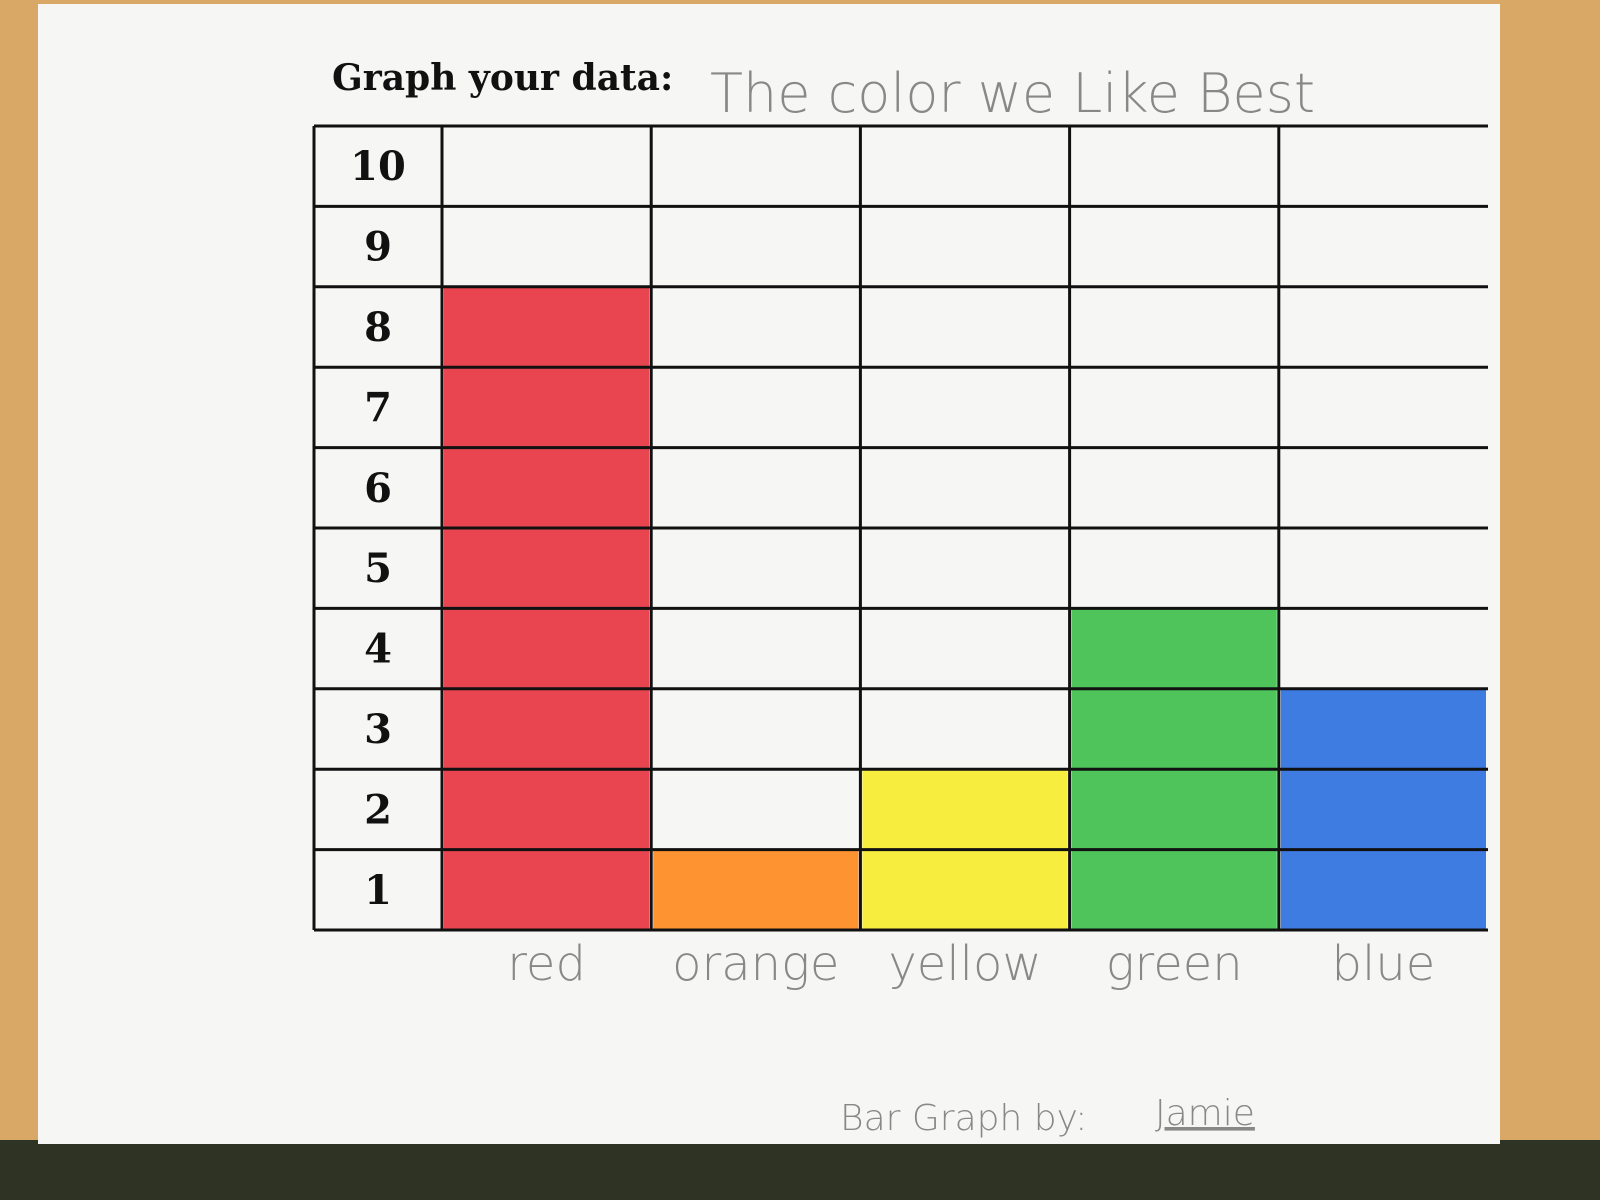  What do you see at coordinates (378, 809) in the screenshot?
I see `y-tick-label: 2` at bounding box center [378, 809].